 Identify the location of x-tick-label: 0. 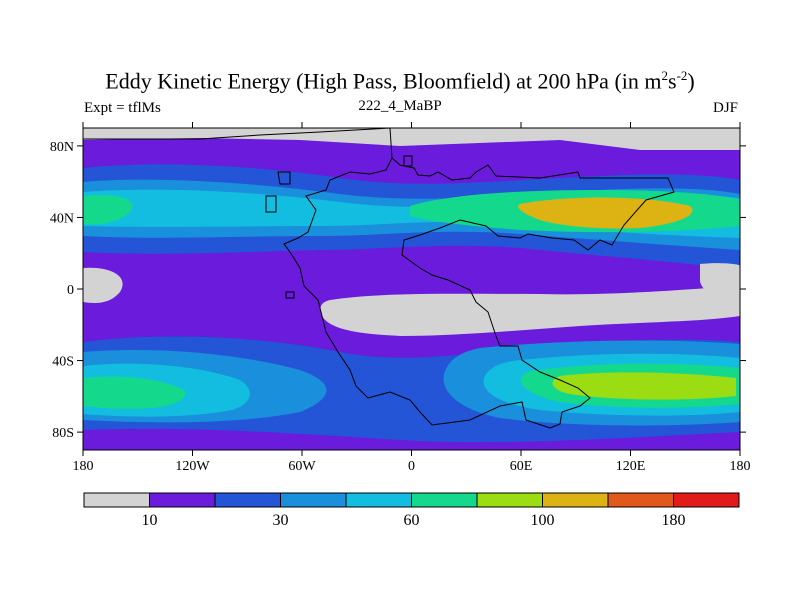
(411, 466).